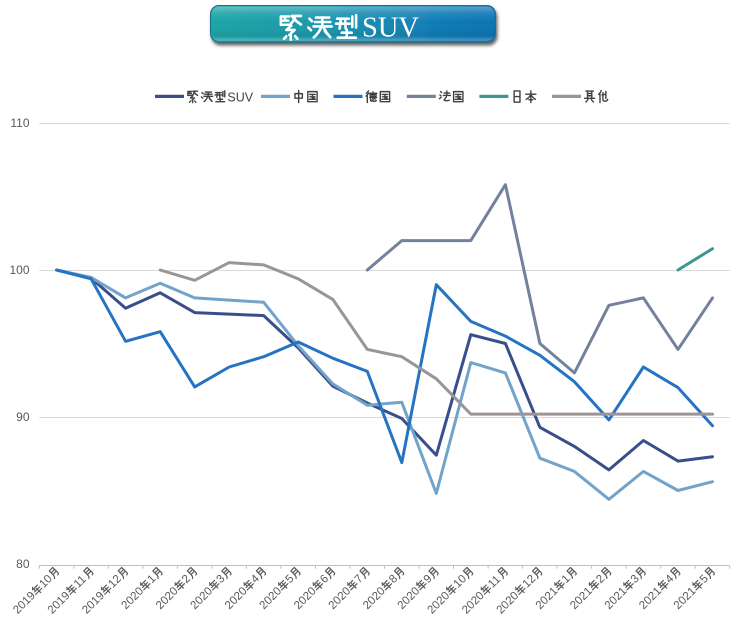 Image resolution: width=744 pixels, height=635 pixels. What do you see at coordinates (19, 270) in the screenshot?
I see `svg-text: 100` at bounding box center [19, 270].